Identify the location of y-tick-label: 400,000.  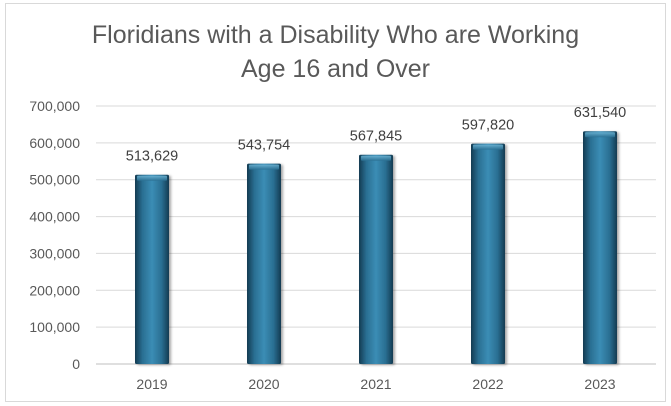
(54, 217).